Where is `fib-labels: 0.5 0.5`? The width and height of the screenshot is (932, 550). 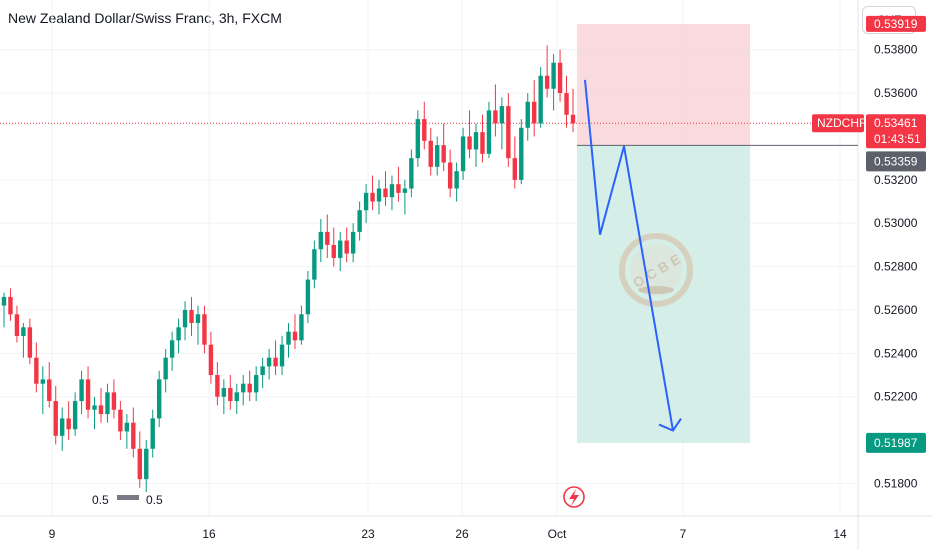 fib-labels: 0.5 0.5 is located at coordinates (127, 500).